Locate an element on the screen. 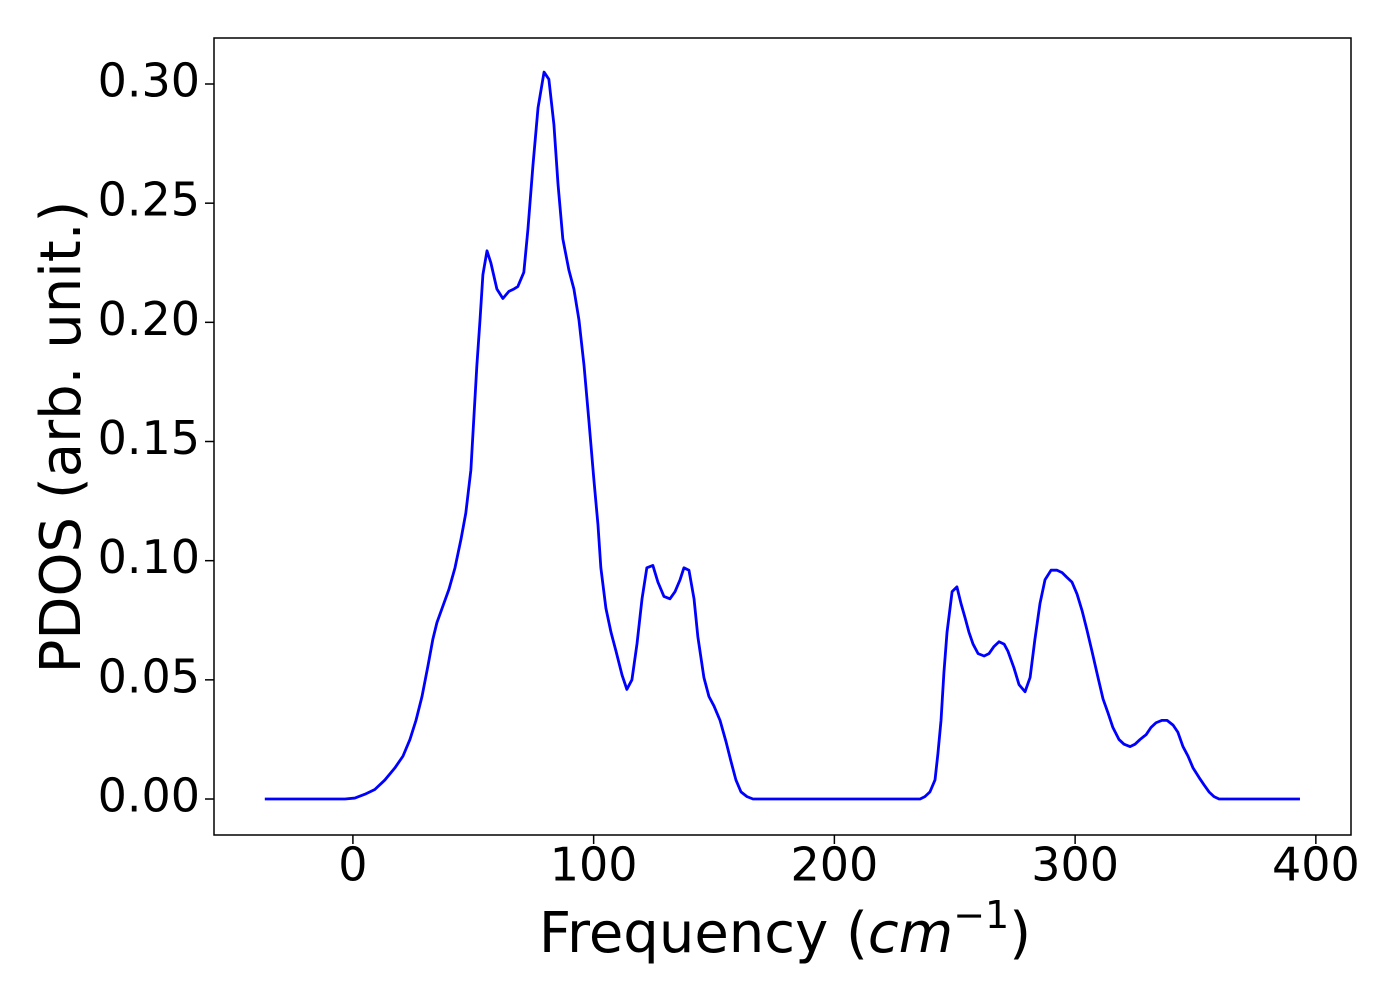 This screenshot has width=1400, height=1000. x-tick-label: 400 is located at coordinates (1316, 865).